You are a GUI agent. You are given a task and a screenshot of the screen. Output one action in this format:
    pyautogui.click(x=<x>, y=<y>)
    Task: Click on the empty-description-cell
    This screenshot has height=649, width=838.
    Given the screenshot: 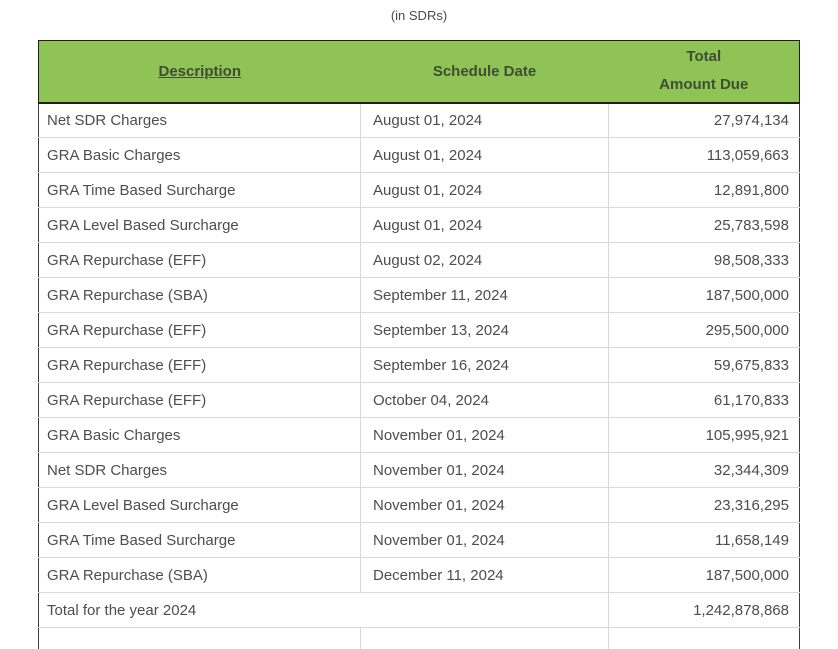 What is the action you would take?
    pyautogui.click(x=199, y=638)
    